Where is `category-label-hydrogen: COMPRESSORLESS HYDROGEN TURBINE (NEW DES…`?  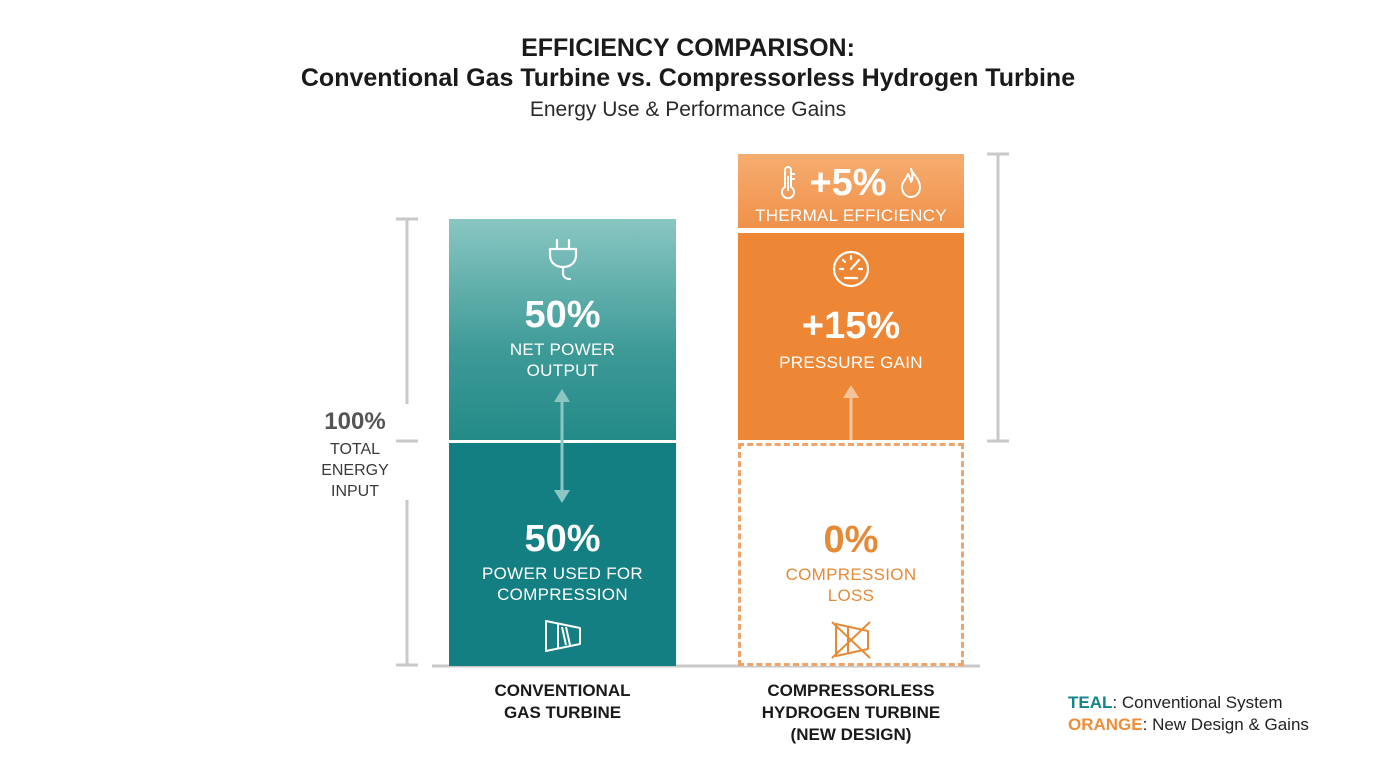
category-label-hydrogen: COMPRESSORLESS HYDROGEN TURBINE (NEW DES… is located at coordinates (851, 713).